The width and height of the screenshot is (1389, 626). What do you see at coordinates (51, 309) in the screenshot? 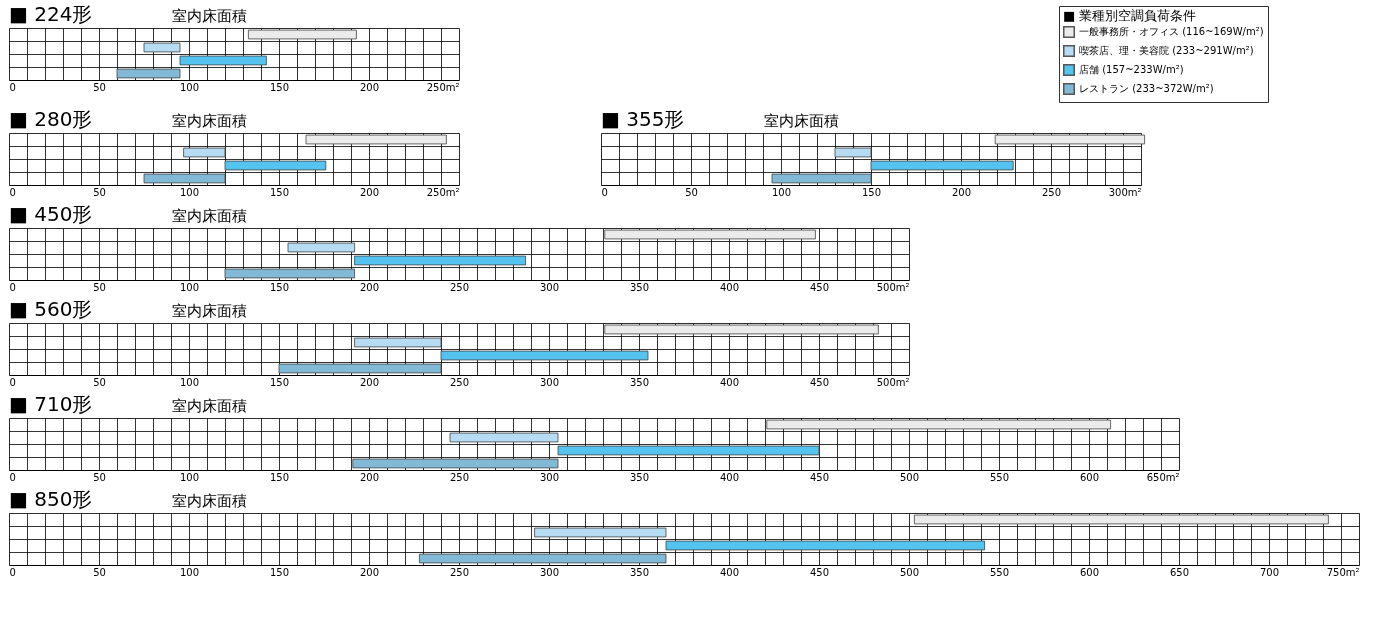
I see `chart-title: ■ 560形` at bounding box center [51, 309].